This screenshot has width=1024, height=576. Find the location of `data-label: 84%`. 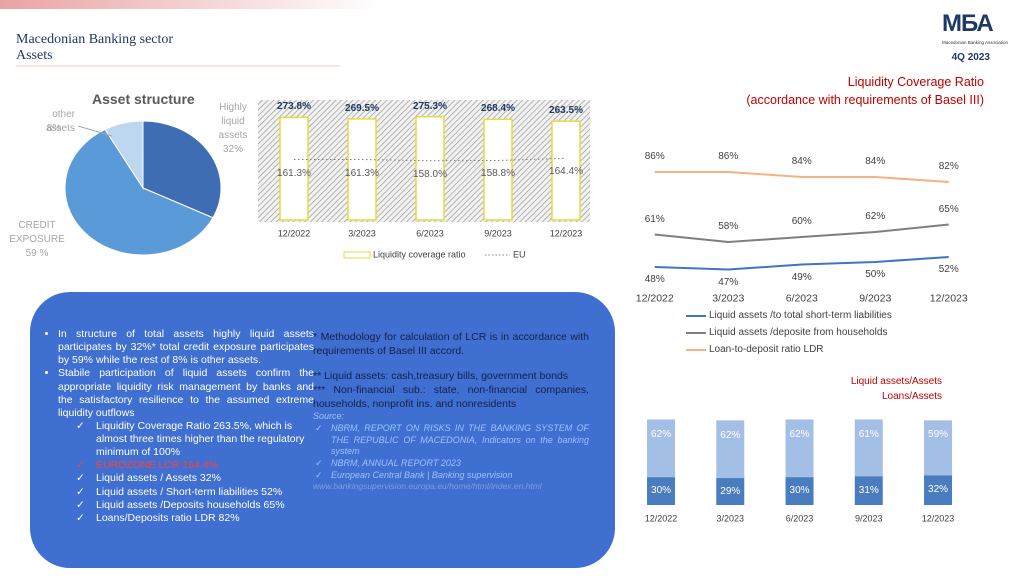

data-label: 84% is located at coordinates (875, 161).